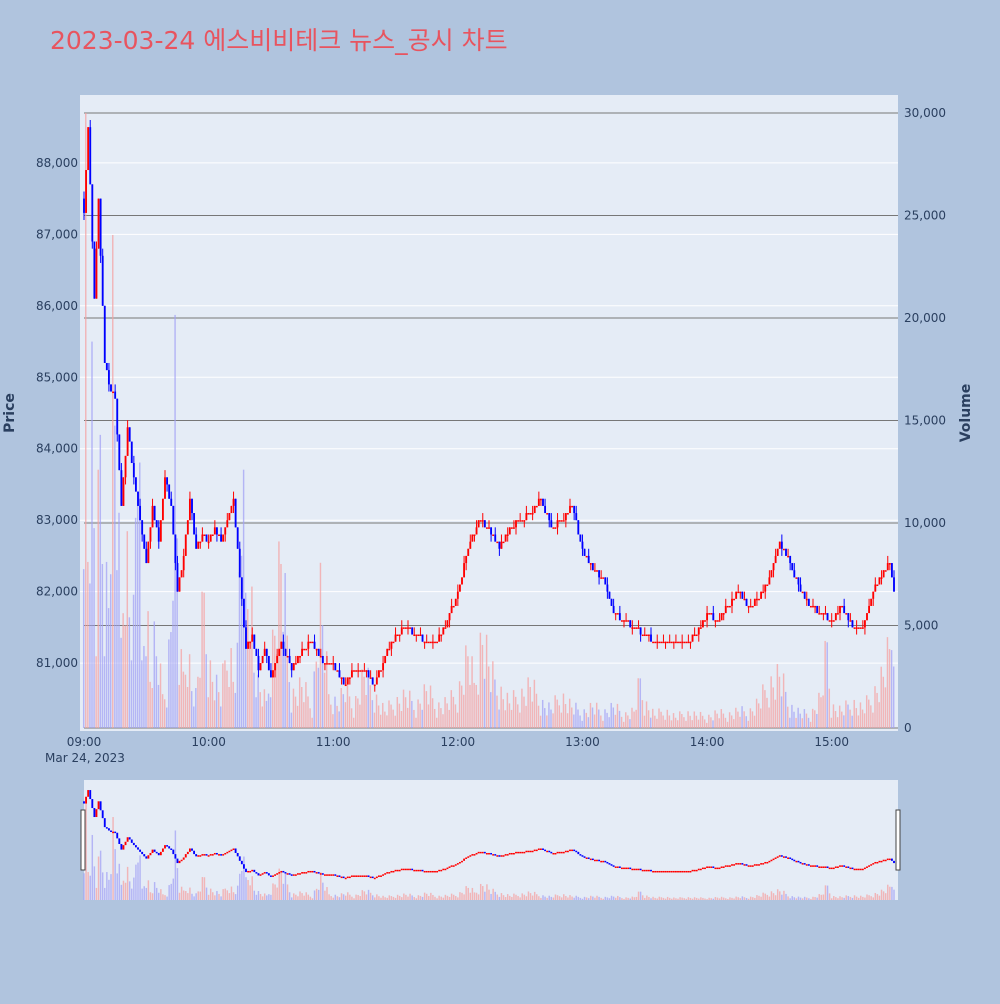 The height and width of the screenshot is (1004, 1000). Describe the element at coordinates (57, 663) in the screenshot. I see `price-tick-label: 81,000` at that location.